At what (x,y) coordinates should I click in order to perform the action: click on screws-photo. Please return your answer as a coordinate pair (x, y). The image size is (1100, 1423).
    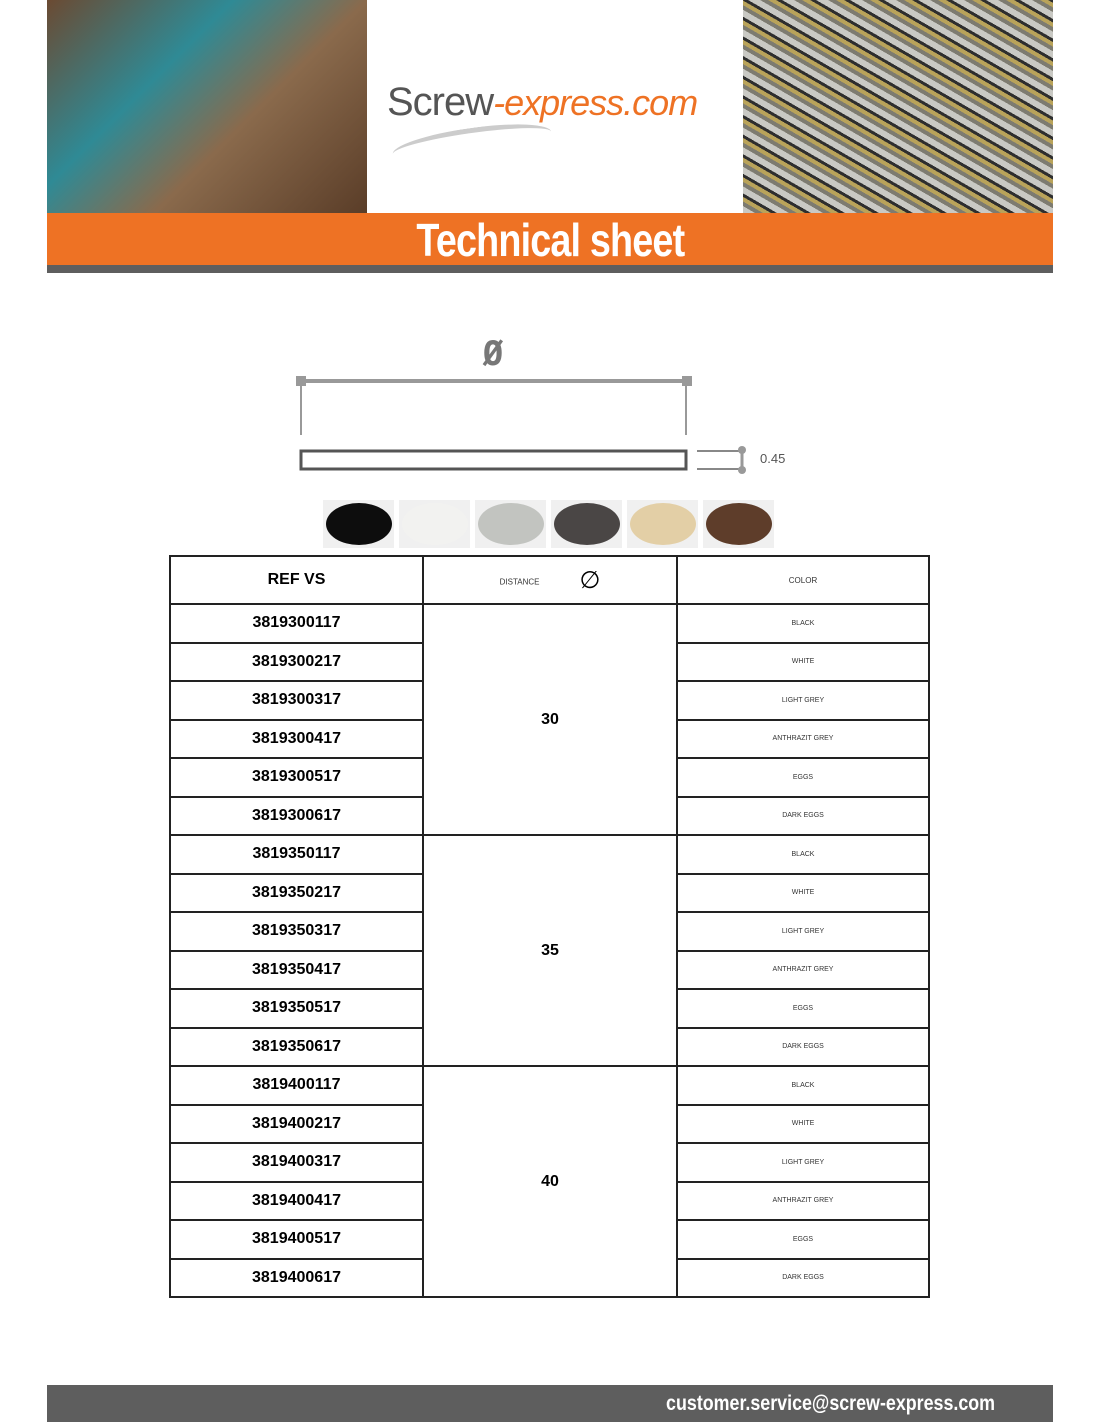
    Looking at the image, I should click on (878, 106).